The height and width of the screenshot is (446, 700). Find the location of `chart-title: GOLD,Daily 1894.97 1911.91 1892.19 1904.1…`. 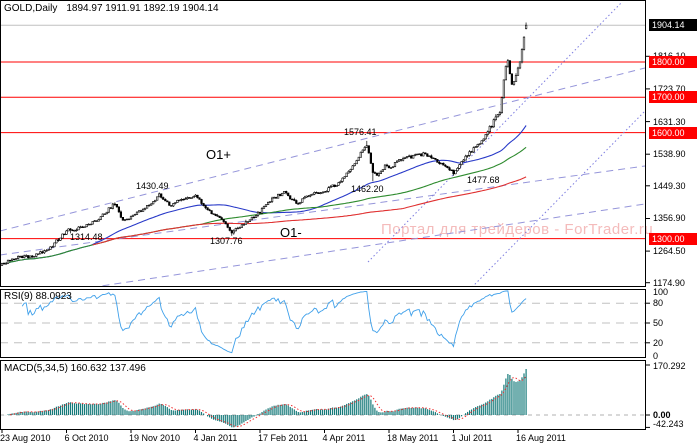

chart-title: GOLD,Daily 1894.97 1911.91 1892.19 1904.1… is located at coordinates (111, 8).